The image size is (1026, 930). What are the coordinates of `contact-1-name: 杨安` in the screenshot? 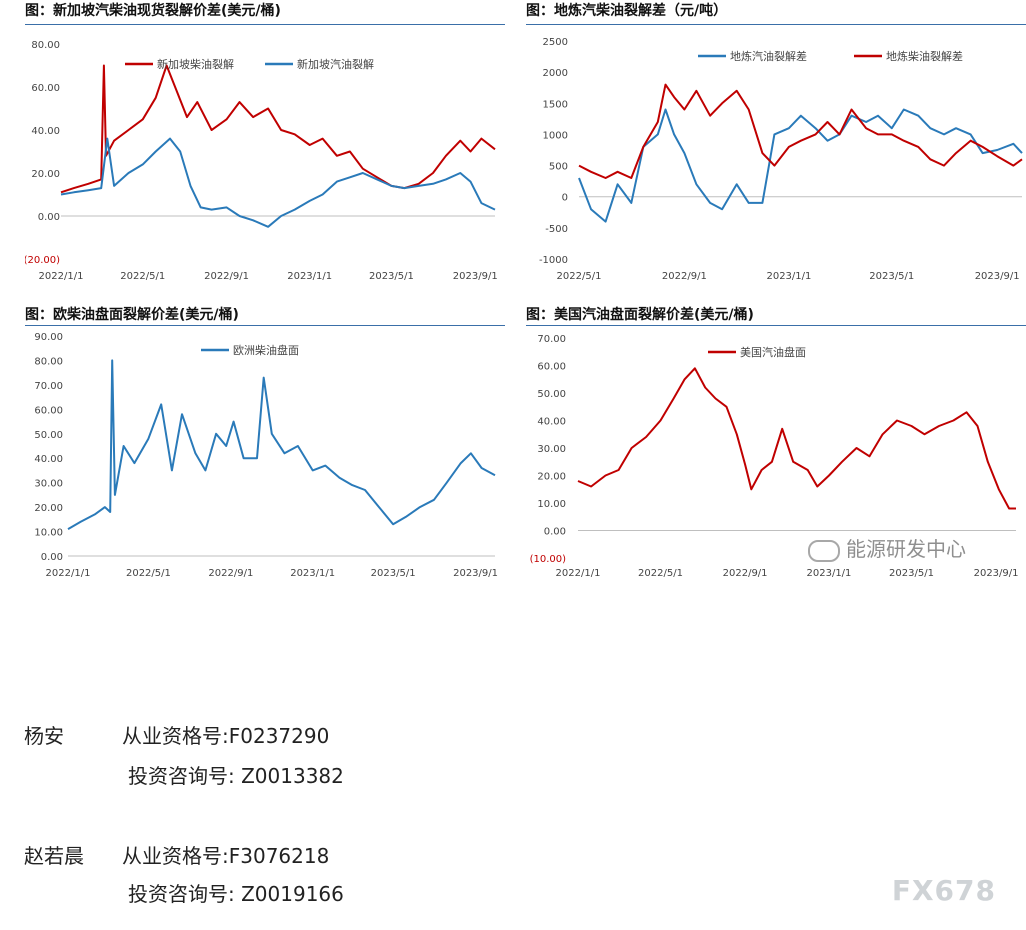 It's located at (44, 736).